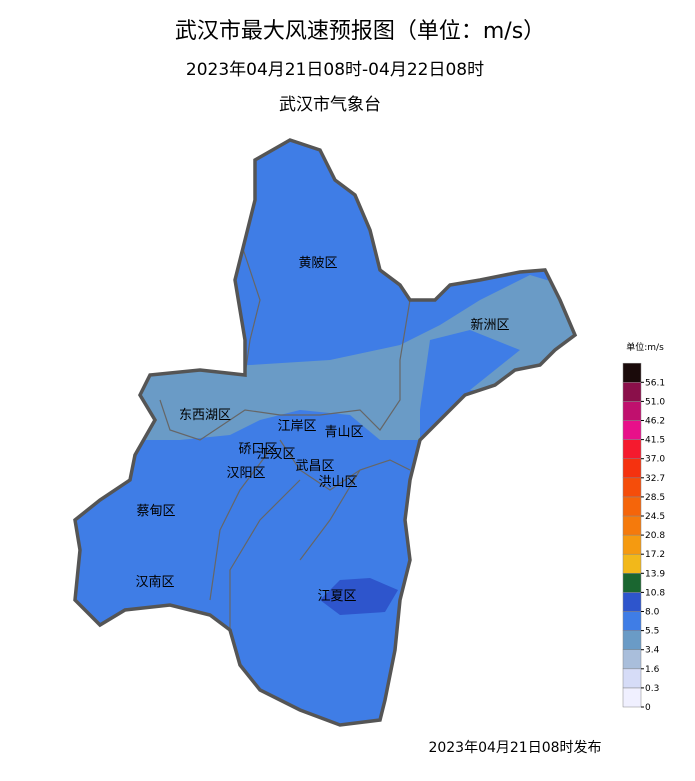  Describe the element at coordinates (335, 70) in the screenshot. I see `period: 2023年04月21日08时-04月22日08时` at that location.